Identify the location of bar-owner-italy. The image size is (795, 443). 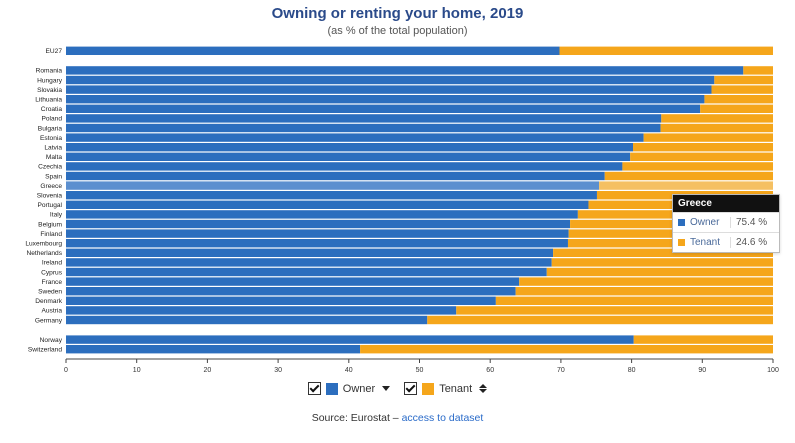
(322, 214).